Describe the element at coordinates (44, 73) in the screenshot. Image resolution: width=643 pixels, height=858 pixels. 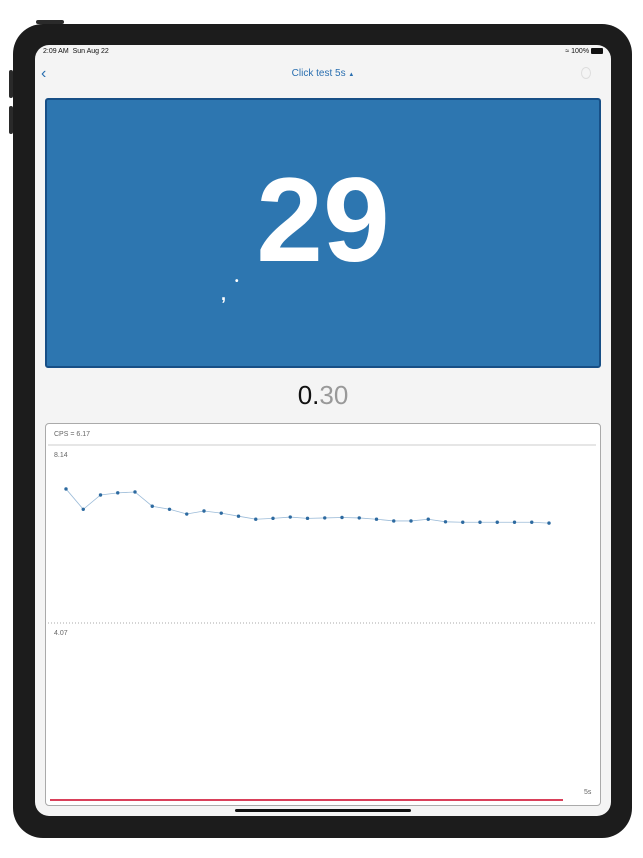
I see `back-button: ‹` at that location.